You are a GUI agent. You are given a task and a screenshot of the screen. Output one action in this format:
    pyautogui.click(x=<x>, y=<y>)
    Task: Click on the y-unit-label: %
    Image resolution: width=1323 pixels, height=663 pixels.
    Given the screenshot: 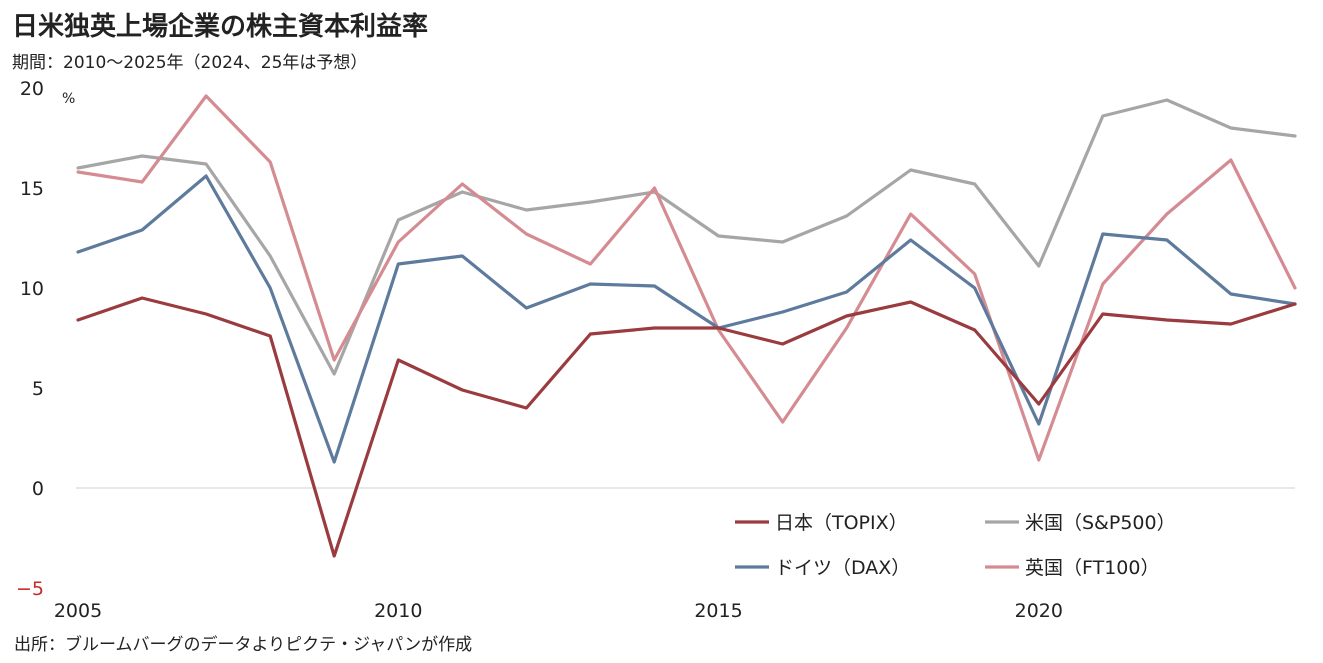 What is the action you would take?
    pyautogui.click(x=68, y=99)
    